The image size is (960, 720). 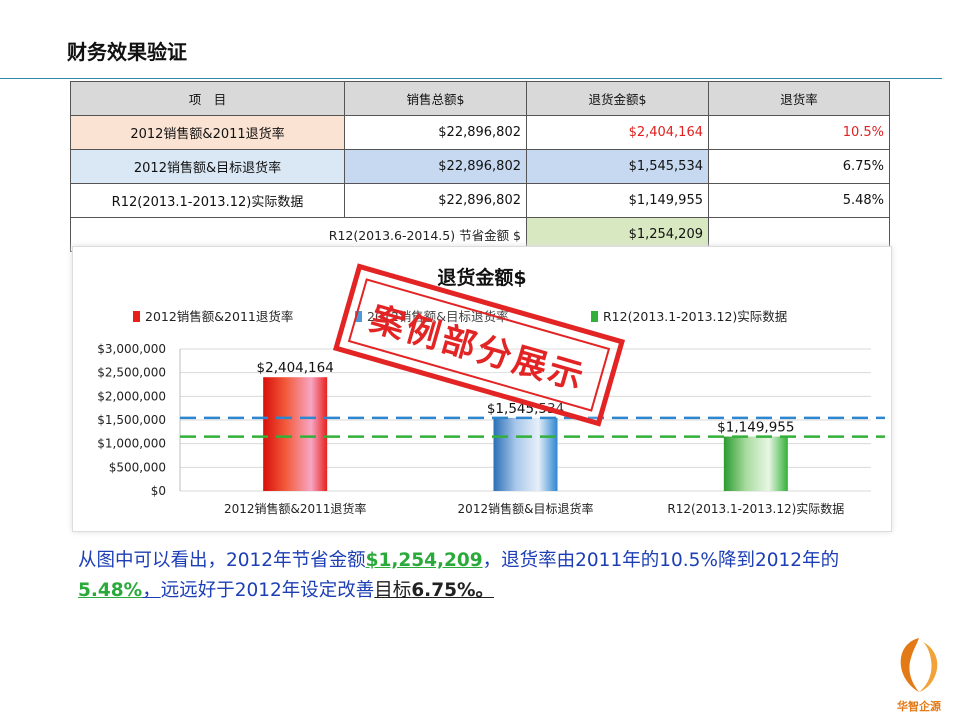 I want to click on y-tick-label: $2,500,000, so click(x=131, y=373).